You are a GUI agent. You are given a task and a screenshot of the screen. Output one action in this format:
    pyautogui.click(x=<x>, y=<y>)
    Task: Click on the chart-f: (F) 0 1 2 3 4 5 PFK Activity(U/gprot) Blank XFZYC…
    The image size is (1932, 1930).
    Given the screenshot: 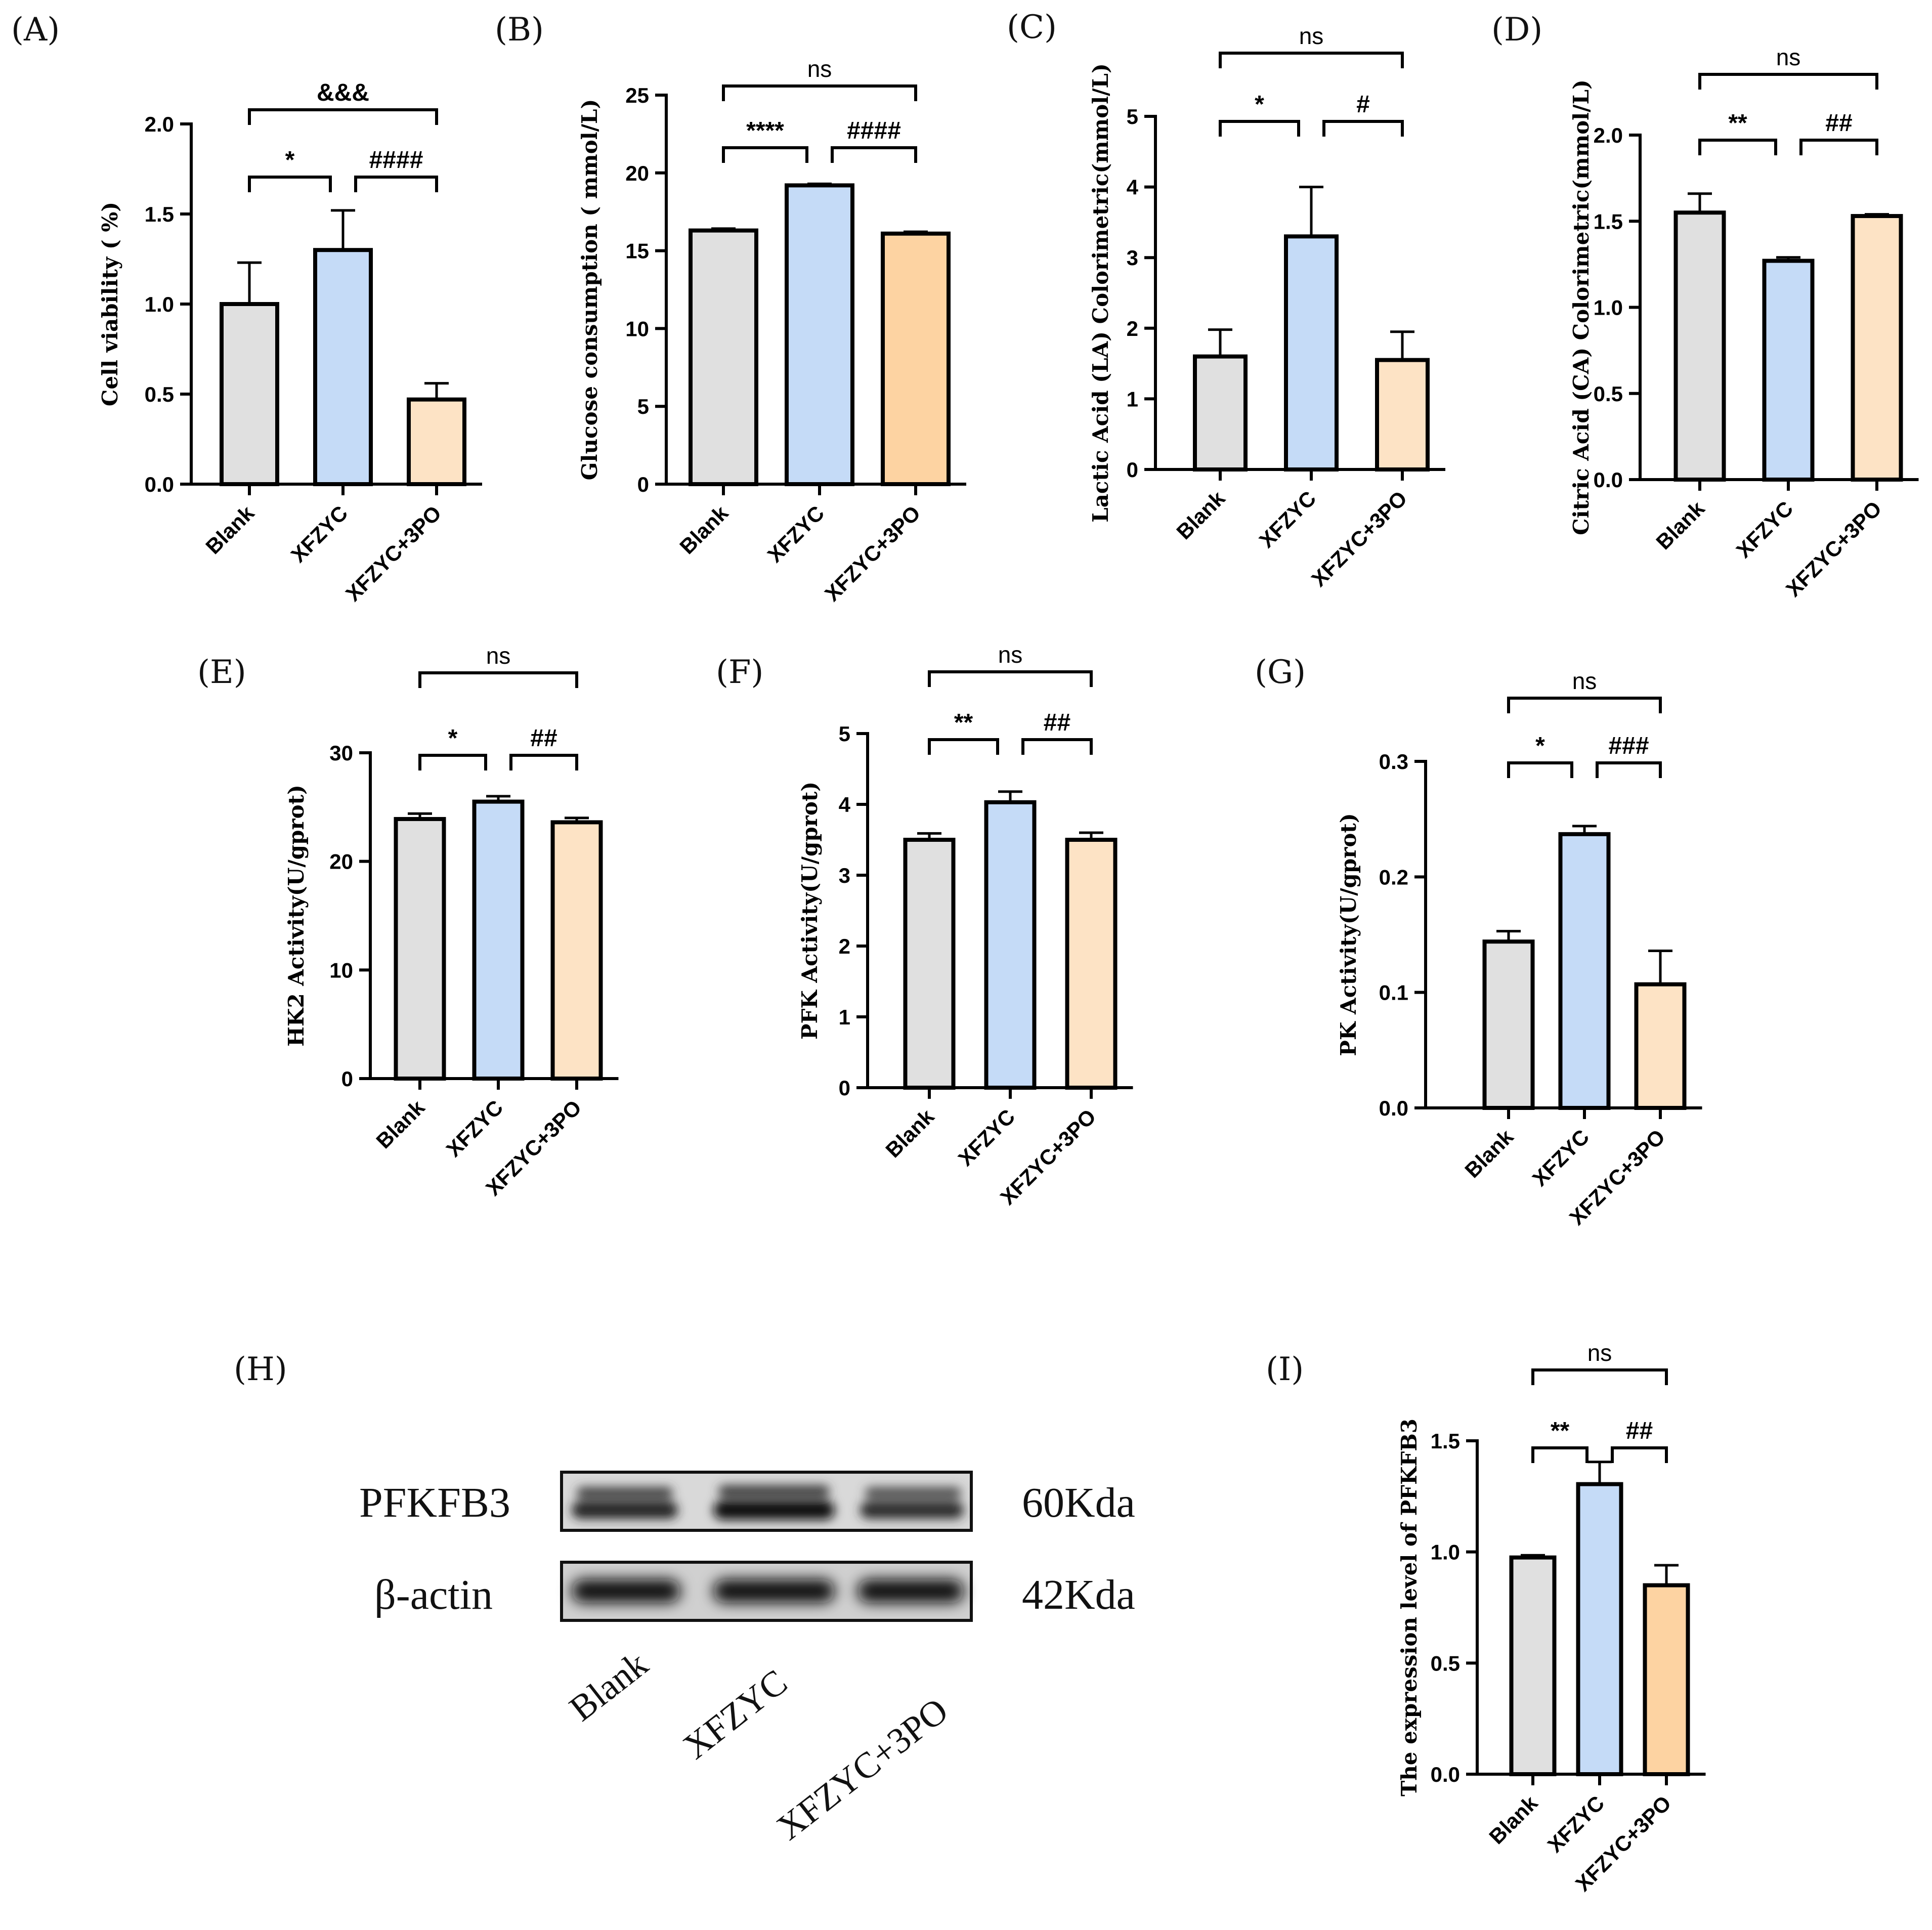 What is the action you would take?
    pyautogui.click(x=924, y=925)
    